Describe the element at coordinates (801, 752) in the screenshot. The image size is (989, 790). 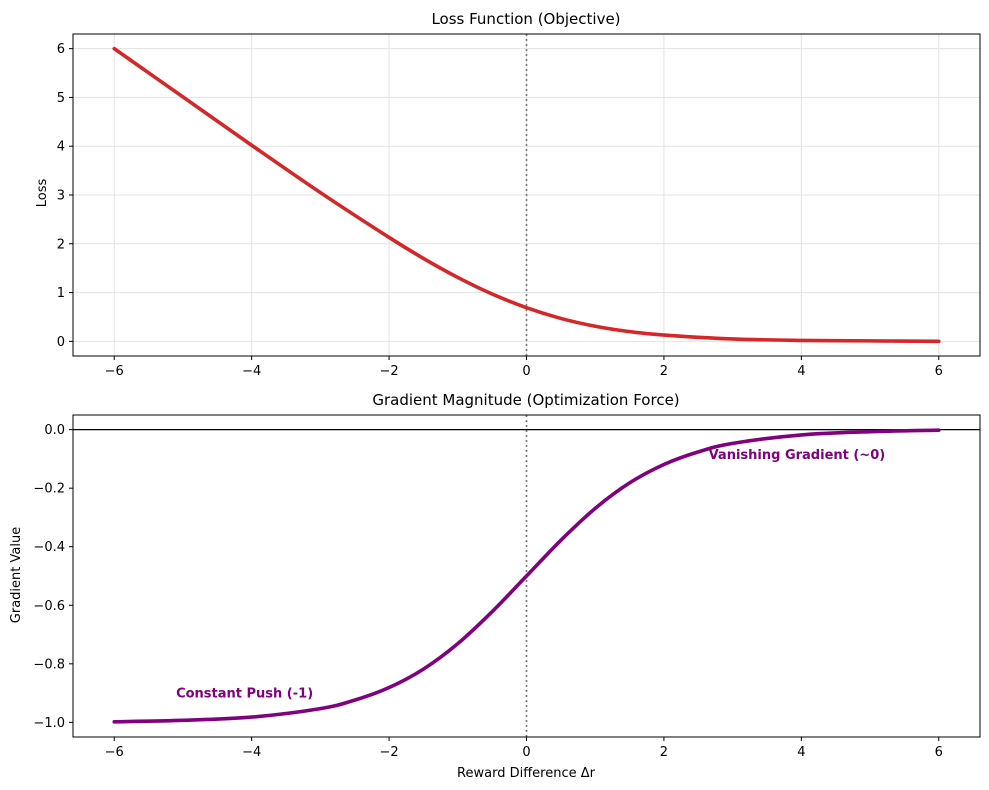
I see `gradient-chart-xtick-label-5: 4` at that location.